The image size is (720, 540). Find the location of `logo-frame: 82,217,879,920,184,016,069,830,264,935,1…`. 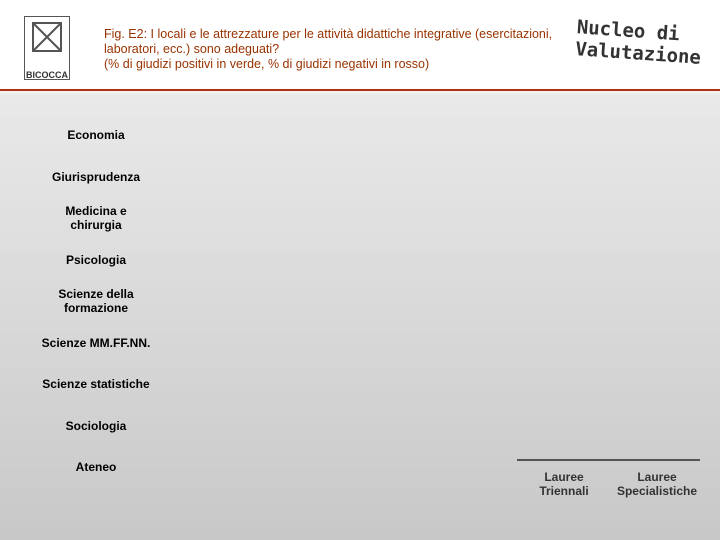

logo-frame: 82,217,879,920,184,016,069,830,264,935,1… is located at coordinates (47, 48).